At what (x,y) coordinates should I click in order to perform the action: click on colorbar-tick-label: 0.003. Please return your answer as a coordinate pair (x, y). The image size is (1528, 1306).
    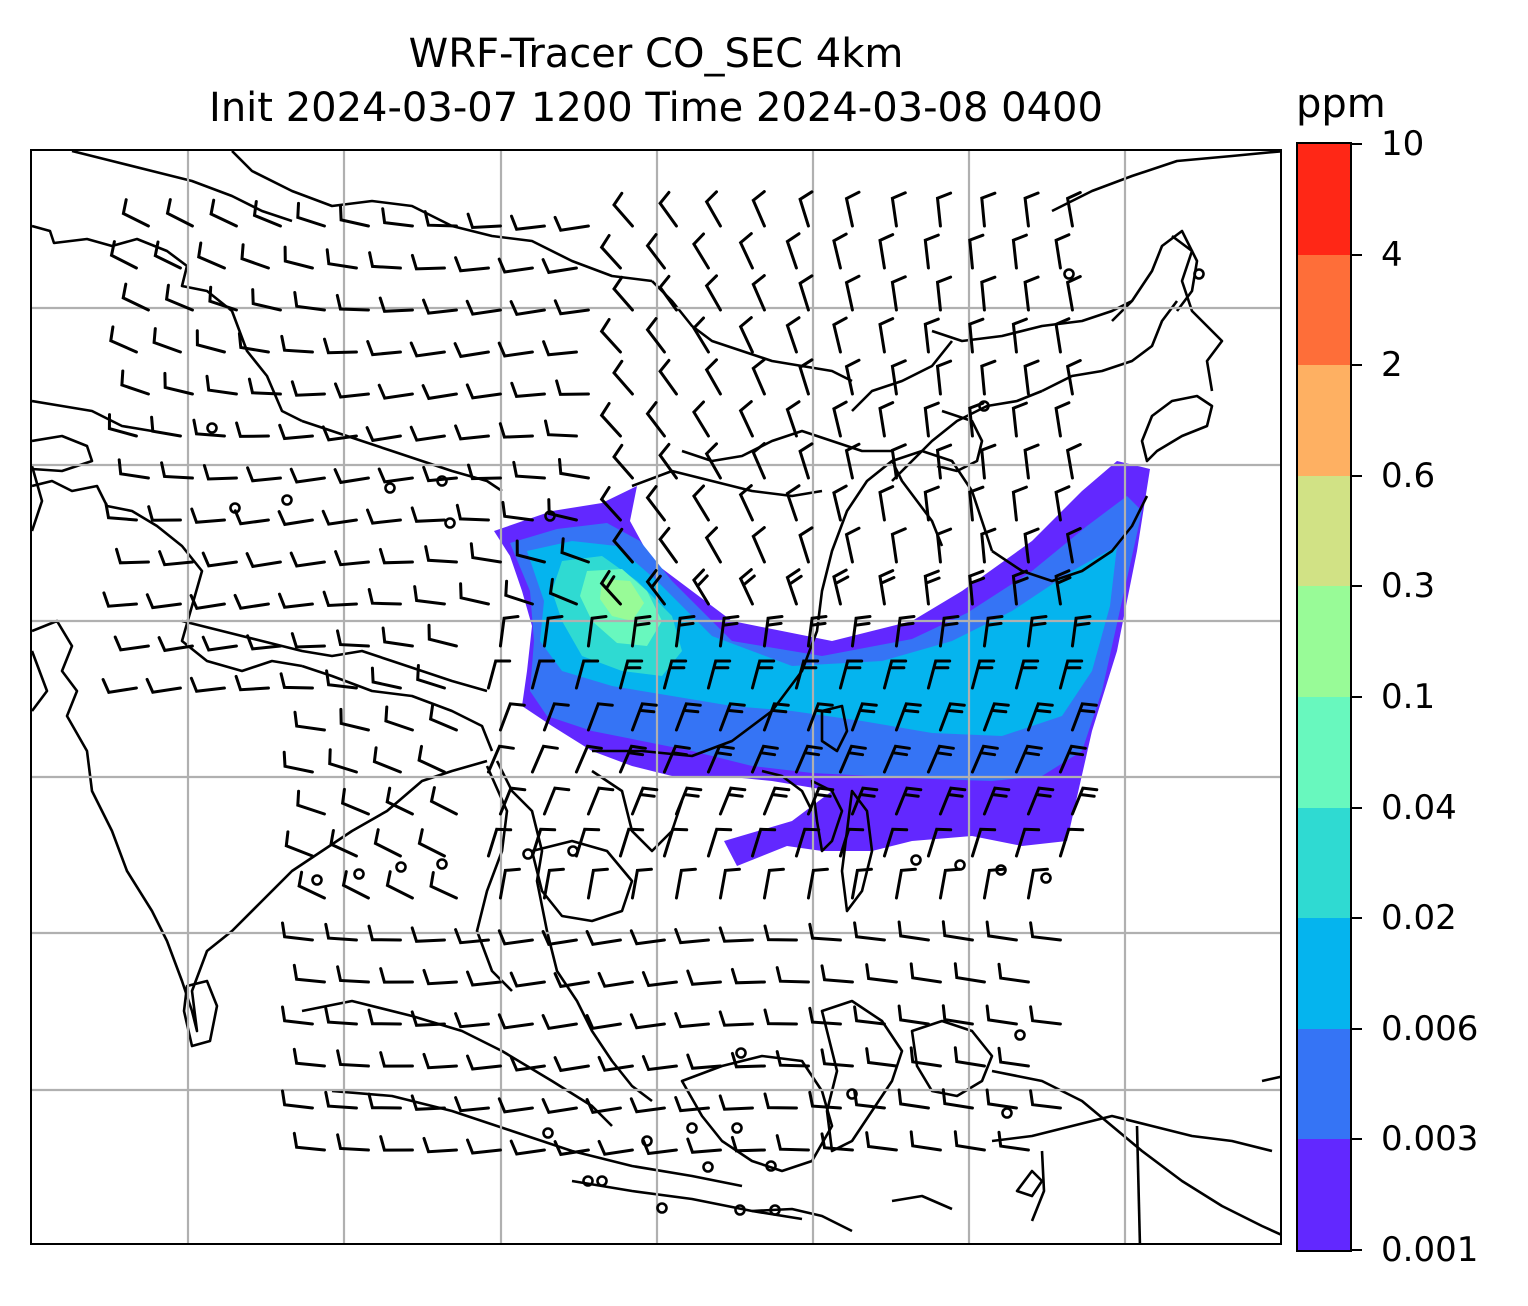
    Looking at the image, I should click on (1430, 1139).